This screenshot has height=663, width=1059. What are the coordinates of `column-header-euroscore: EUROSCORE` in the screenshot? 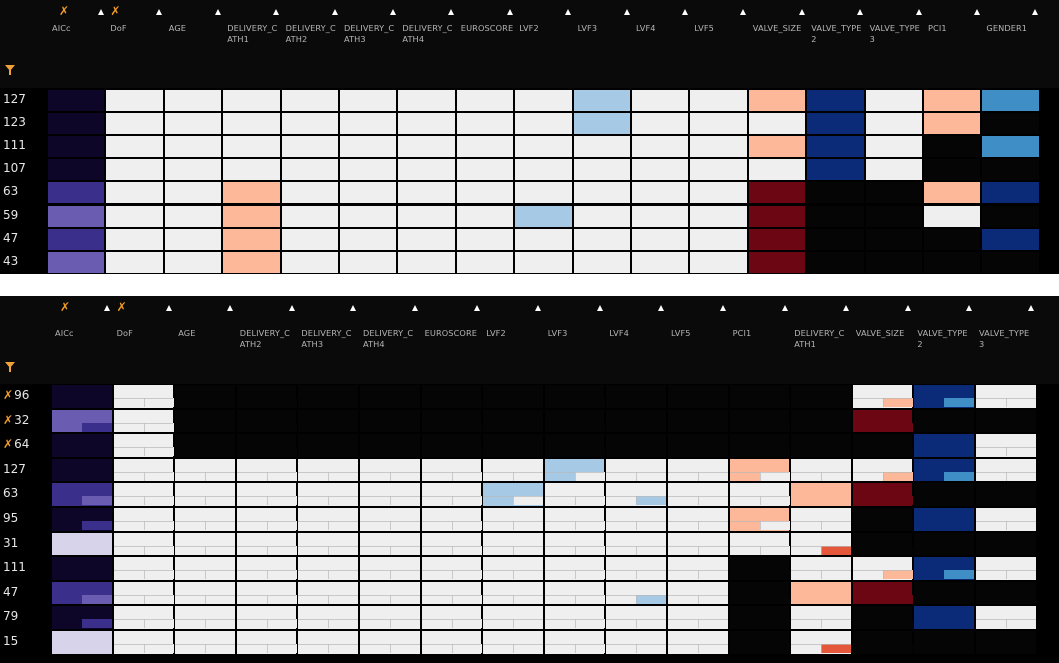 It's located at (451, 333).